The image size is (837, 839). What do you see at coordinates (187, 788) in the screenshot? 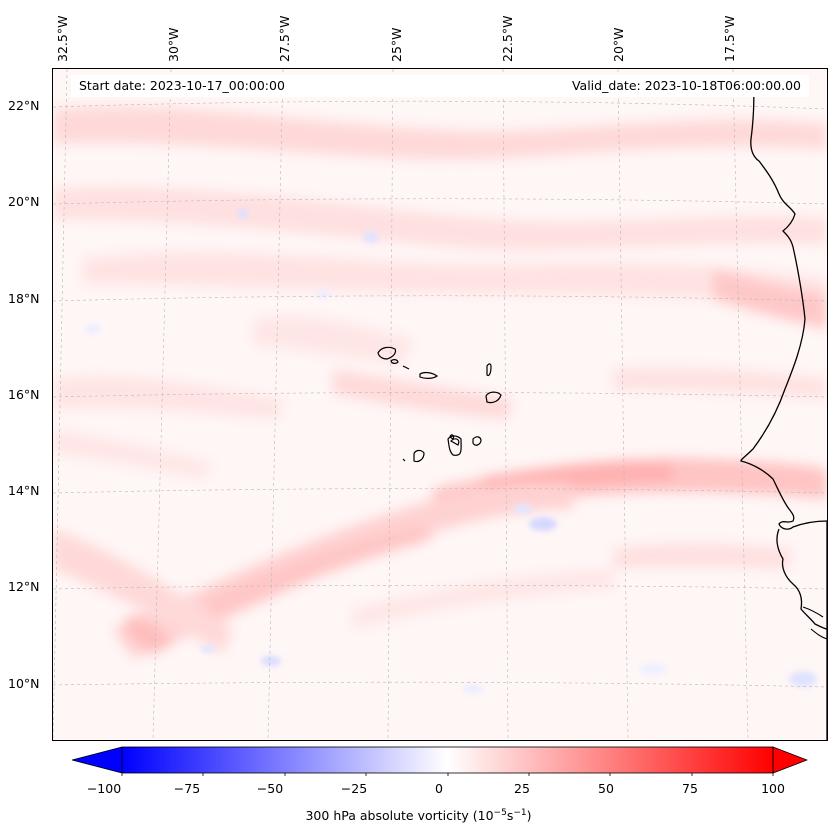
I see `colorbar-tick: −75` at bounding box center [187, 788].